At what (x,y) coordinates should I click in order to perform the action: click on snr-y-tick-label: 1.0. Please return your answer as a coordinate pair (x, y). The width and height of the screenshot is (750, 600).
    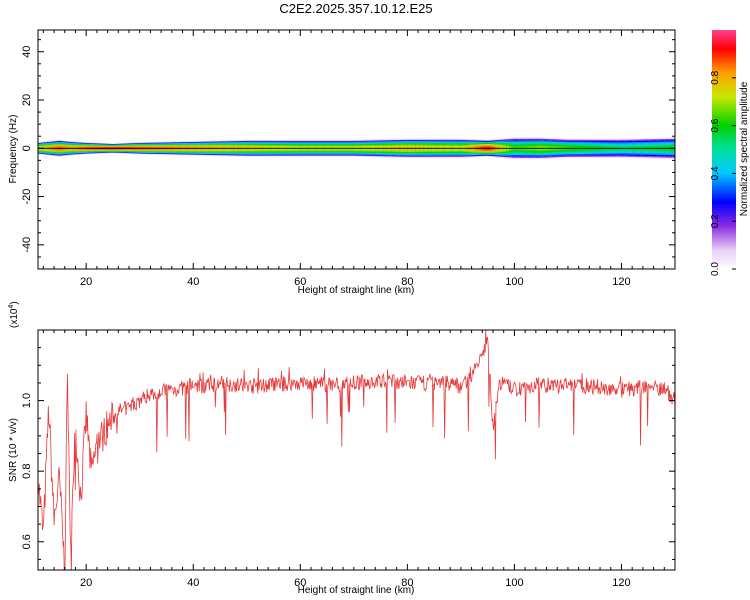
    Looking at the image, I should click on (27, 400).